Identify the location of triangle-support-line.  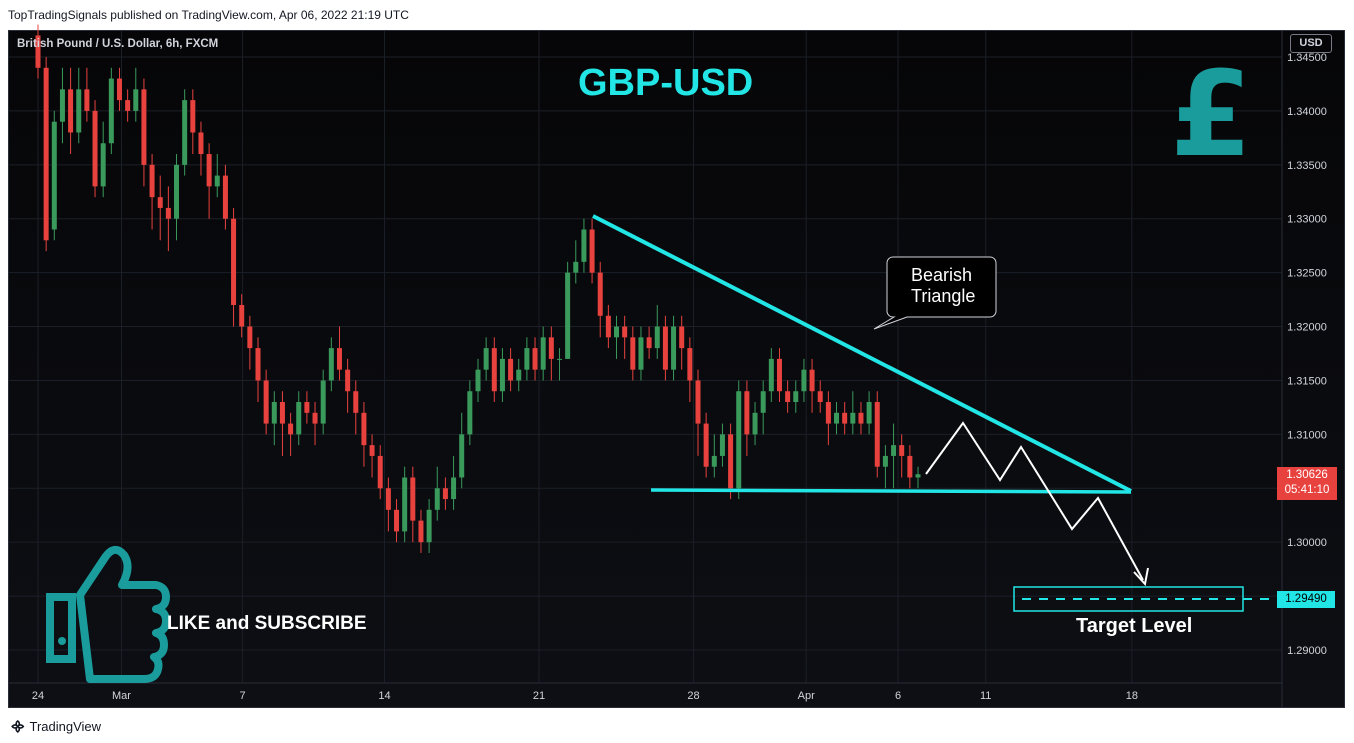
(891, 491).